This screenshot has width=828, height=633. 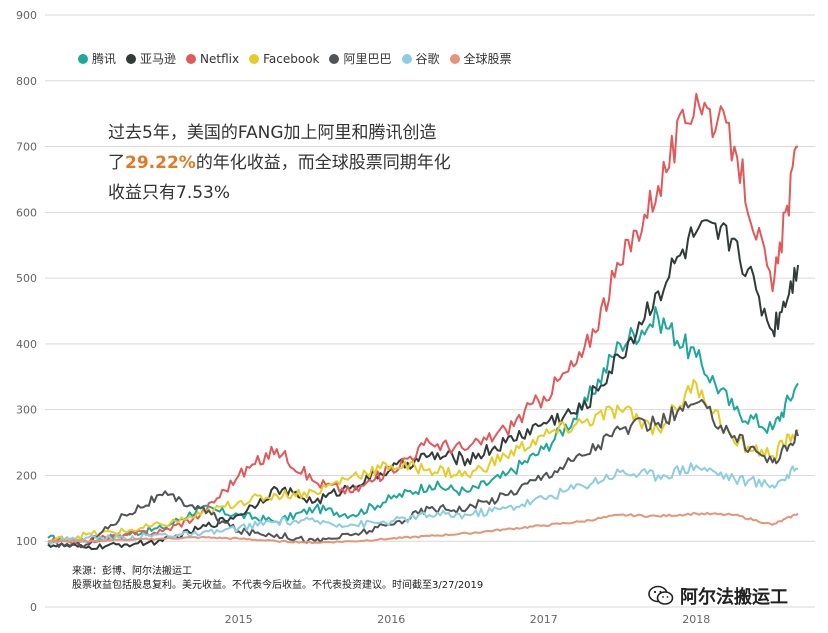 I want to click on watermark-text: 阿尔法搬运工, so click(x=734, y=597).